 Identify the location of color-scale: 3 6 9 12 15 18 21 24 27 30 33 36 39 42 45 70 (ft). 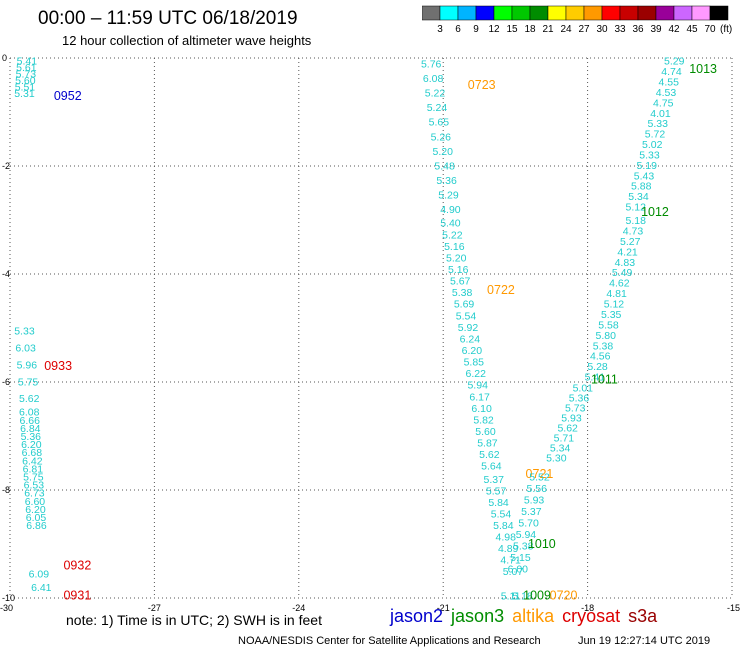
(577, 20).